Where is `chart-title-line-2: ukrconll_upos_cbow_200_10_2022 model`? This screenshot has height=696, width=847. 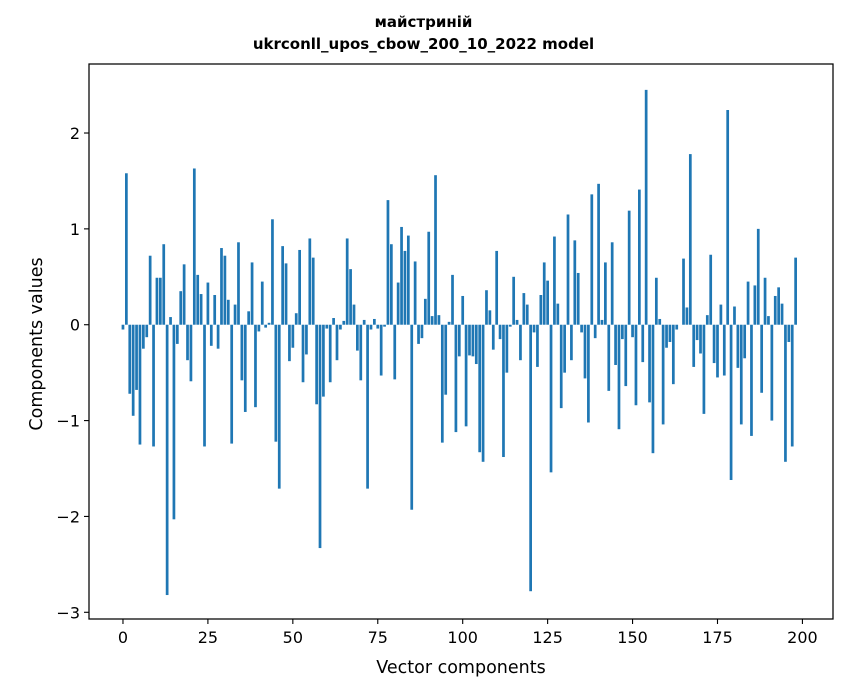 chart-title-line-2: ukrconll_upos_cbow_200_10_2022 model is located at coordinates (423, 44).